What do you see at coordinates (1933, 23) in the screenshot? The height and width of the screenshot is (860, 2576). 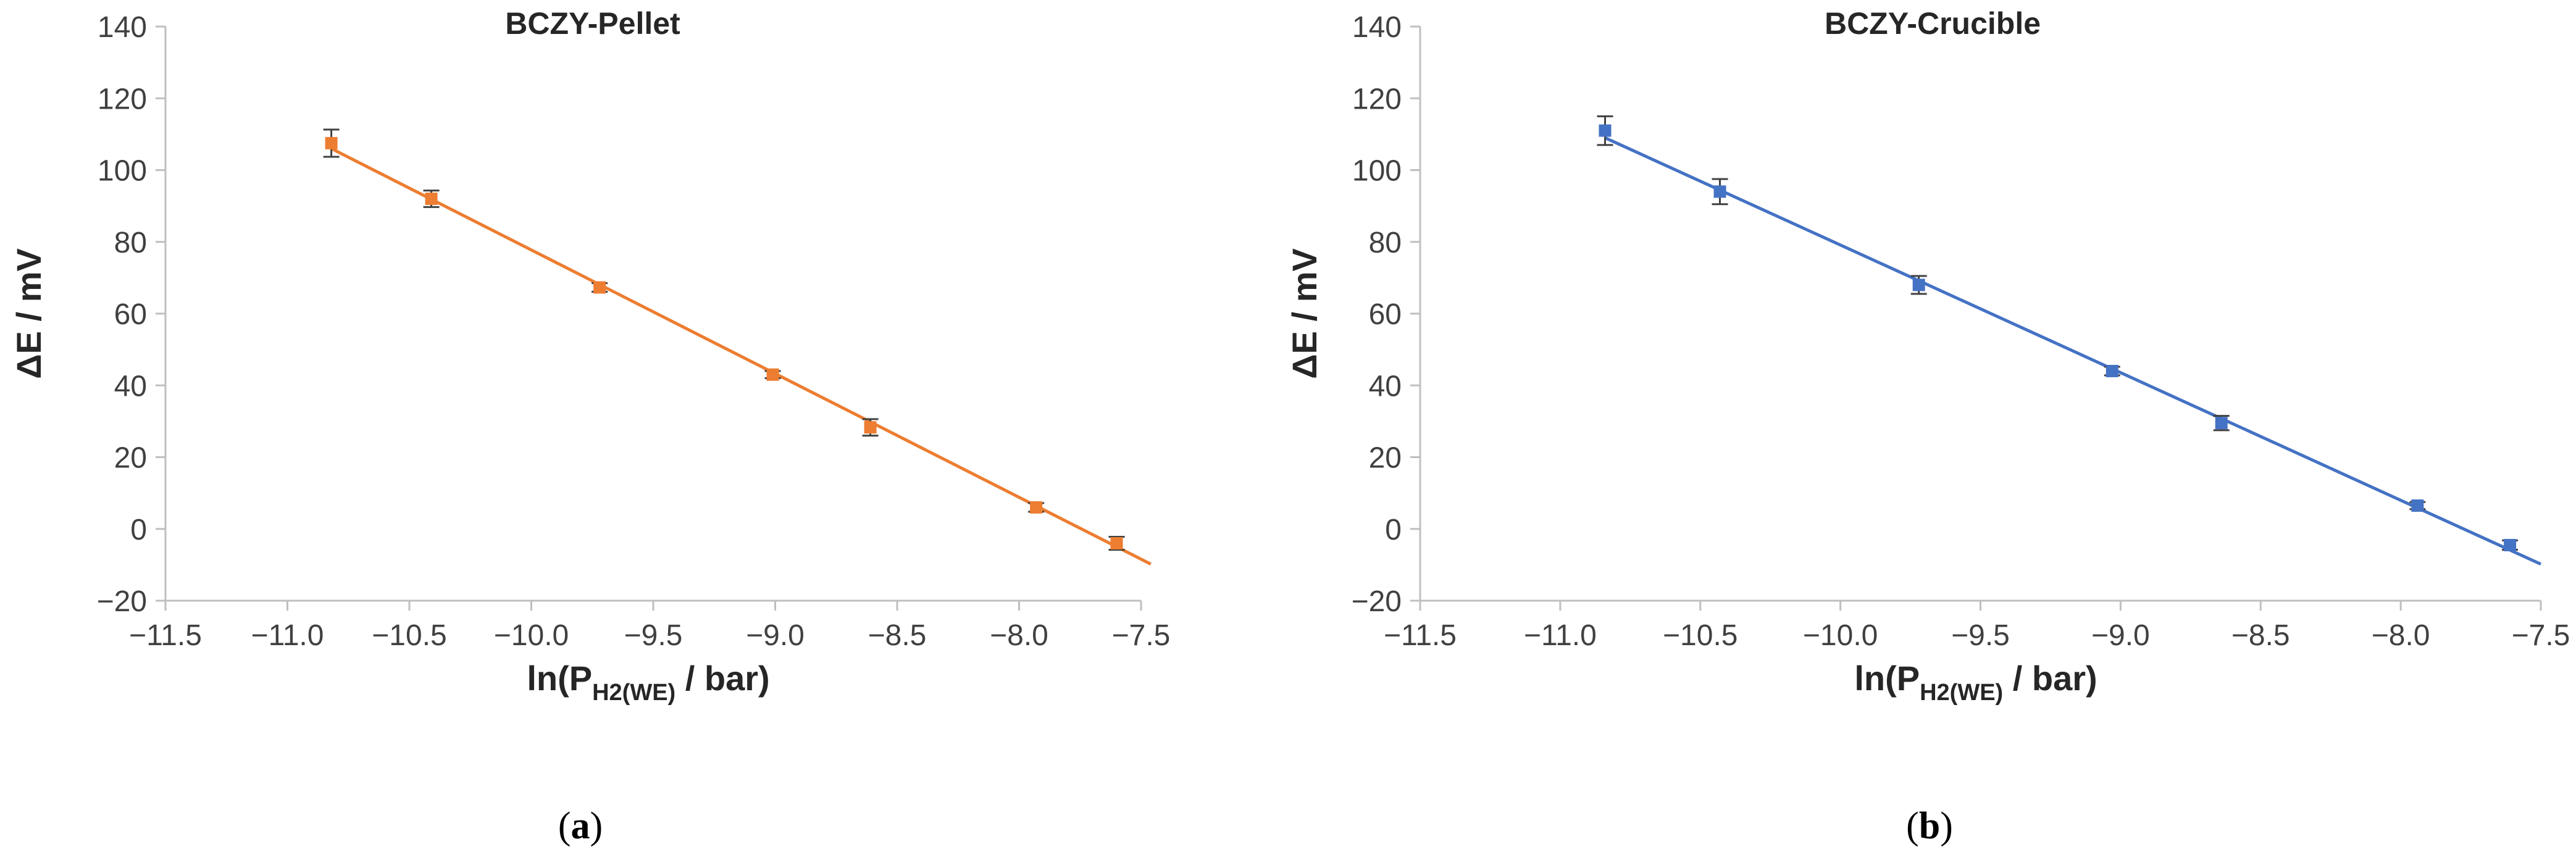 I see `chart-title: BCZY-Crucible` at bounding box center [1933, 23].